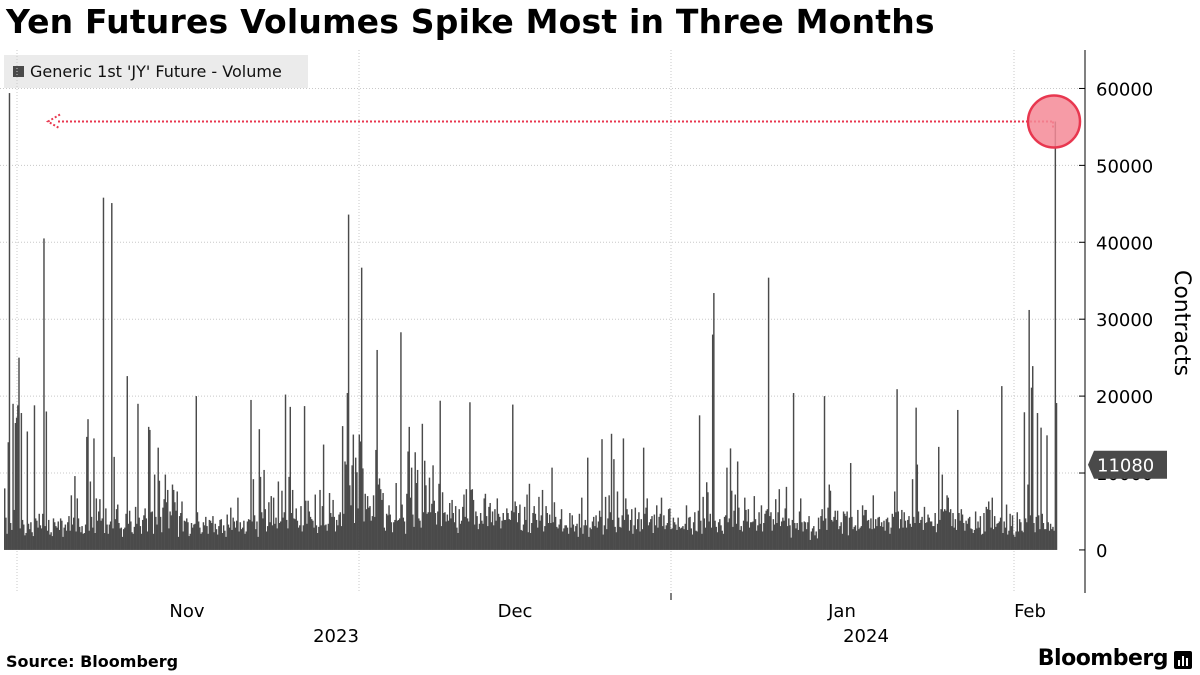 Image resolution: width=1200 pixels, height=675 pixels. What do you see at coordinates (1124, 89) in the screenshot?
I see `y-tick-label: 60000` at bounding box center [1124, 89].